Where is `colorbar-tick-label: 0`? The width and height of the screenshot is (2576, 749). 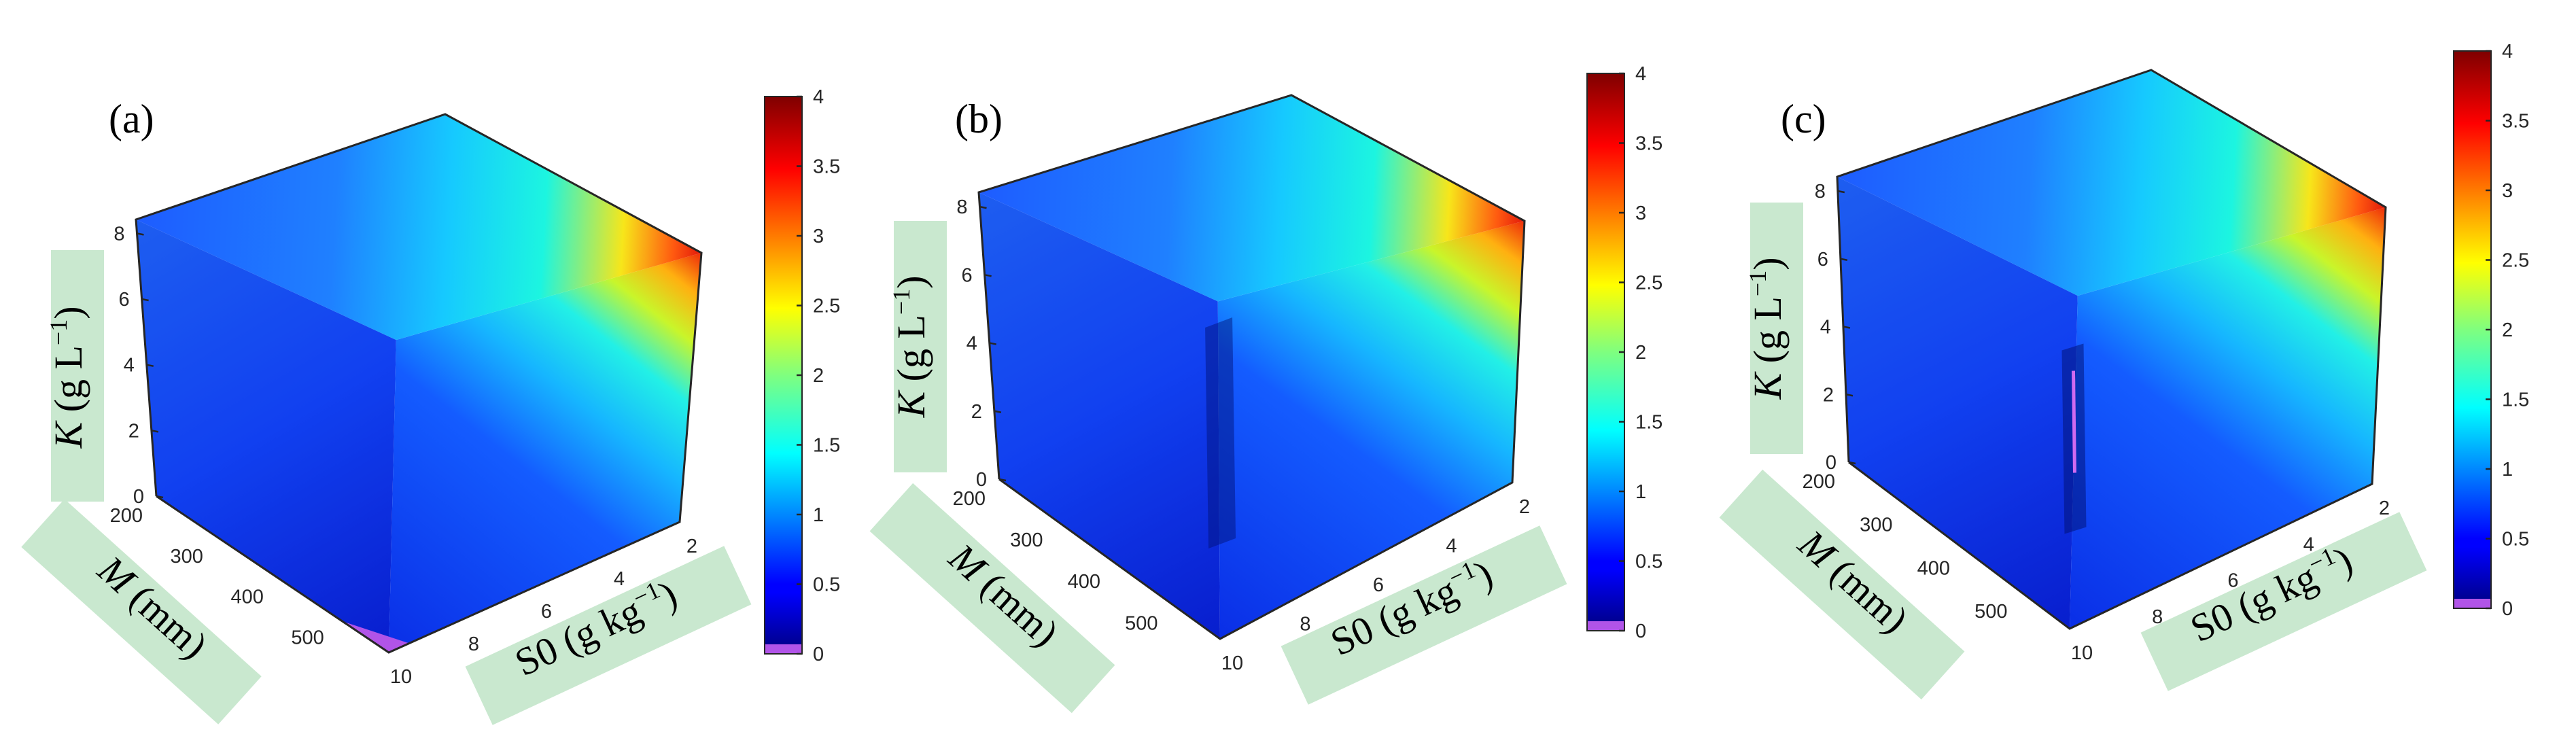 colorbar-tick-label: 0 is located at coordinates (818, 655).